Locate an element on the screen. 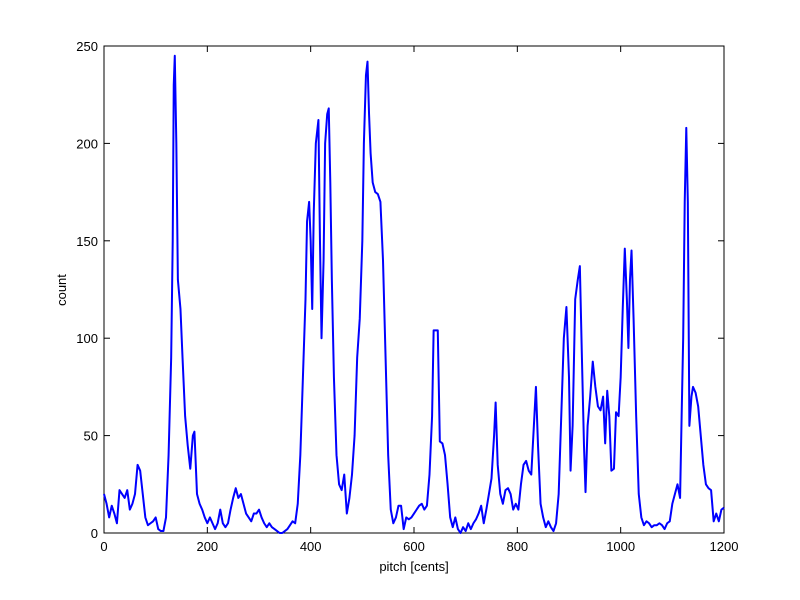  x-tick-label: 800 is located at coordinates (517, 546).